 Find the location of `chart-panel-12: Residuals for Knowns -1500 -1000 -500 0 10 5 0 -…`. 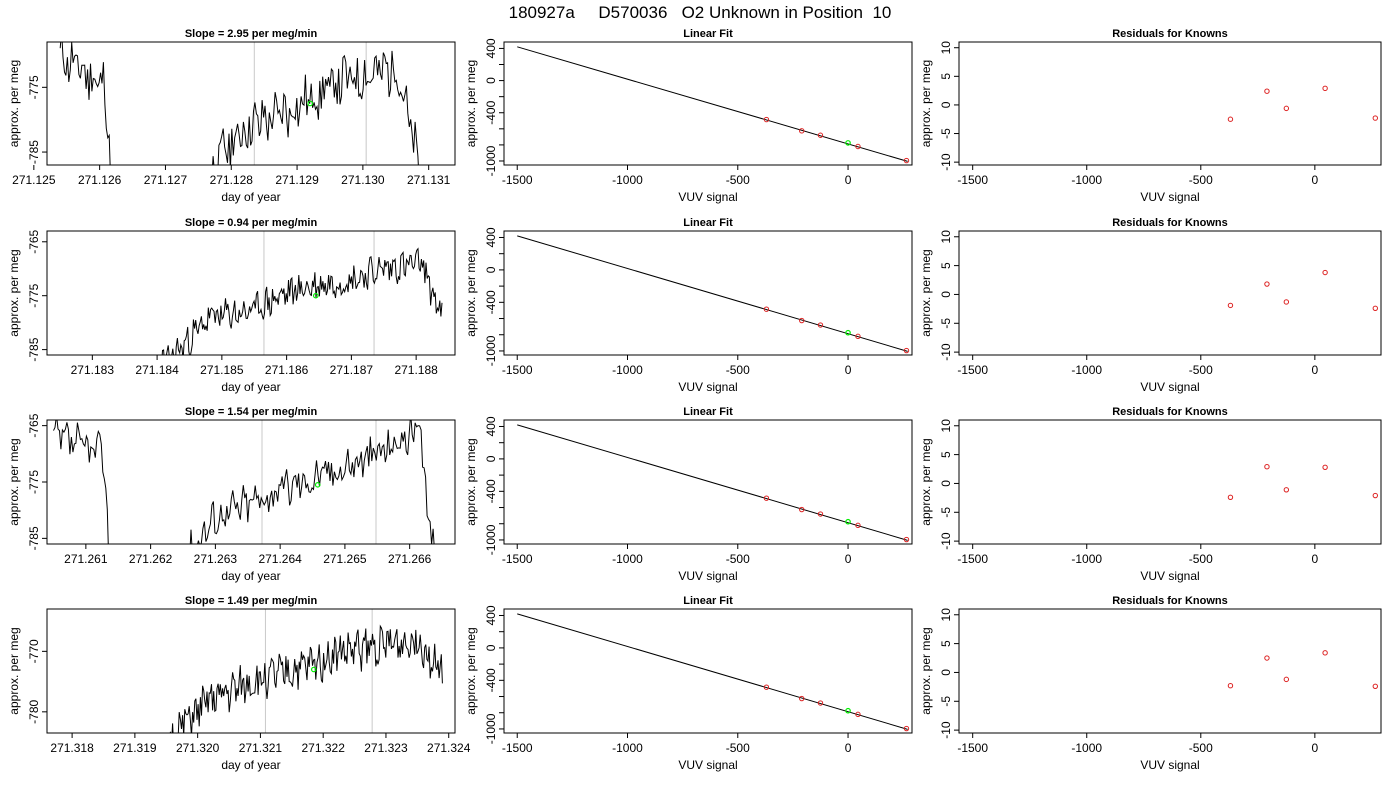

chart-panel-12: Residuals for Knowns -1500 -1000 -500 0 10 5 0 -… is located at coordinates (1150, 683).